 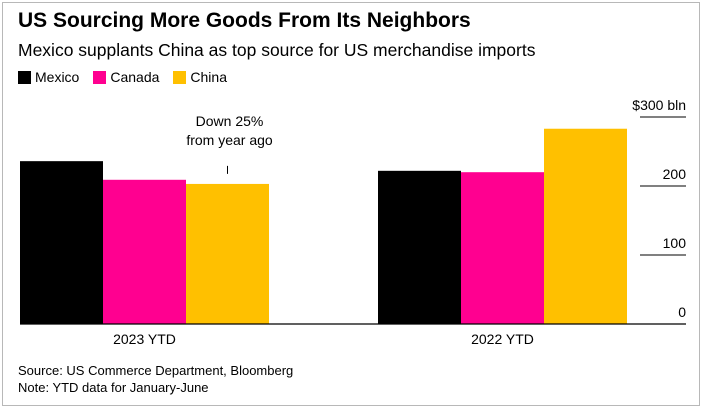 What do you see at coordinates (227, 253) in the screenshot?
I see `bar-china-2023-ytd` at bounding box center [227, 253].